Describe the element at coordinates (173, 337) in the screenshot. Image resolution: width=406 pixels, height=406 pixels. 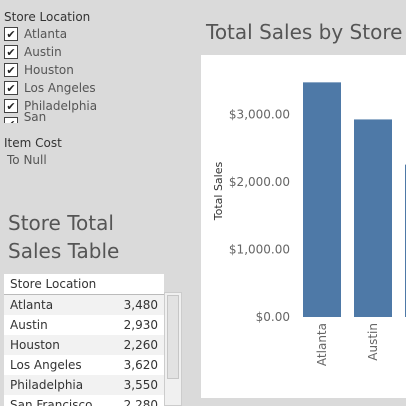
I see `table-scrollbar-thumb` at that location.